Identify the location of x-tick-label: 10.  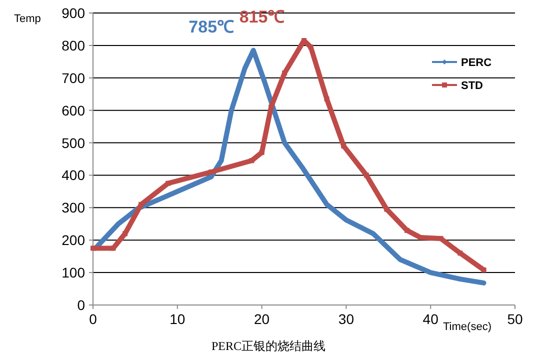
(178, 319).